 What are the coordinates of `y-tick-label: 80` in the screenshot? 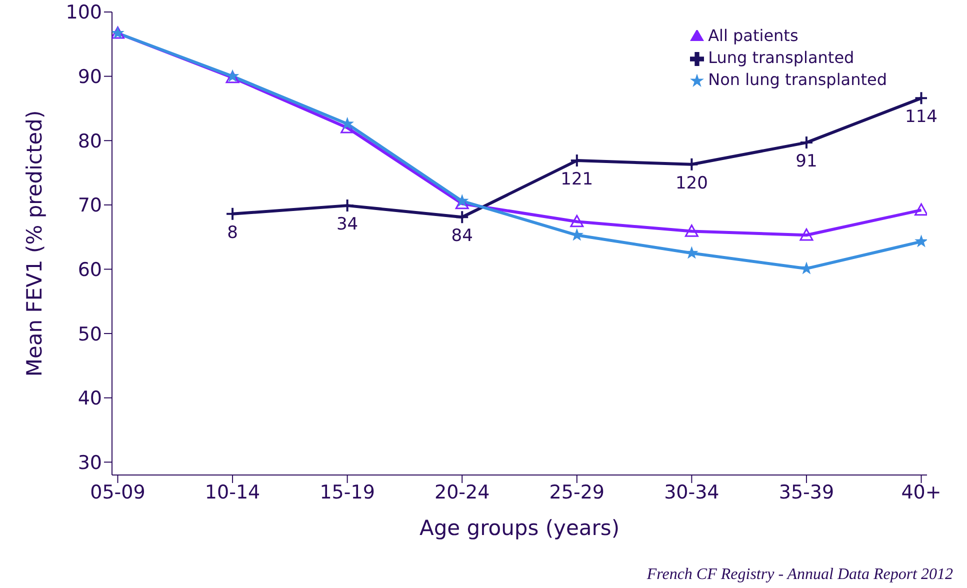 It's located at (90, 141).